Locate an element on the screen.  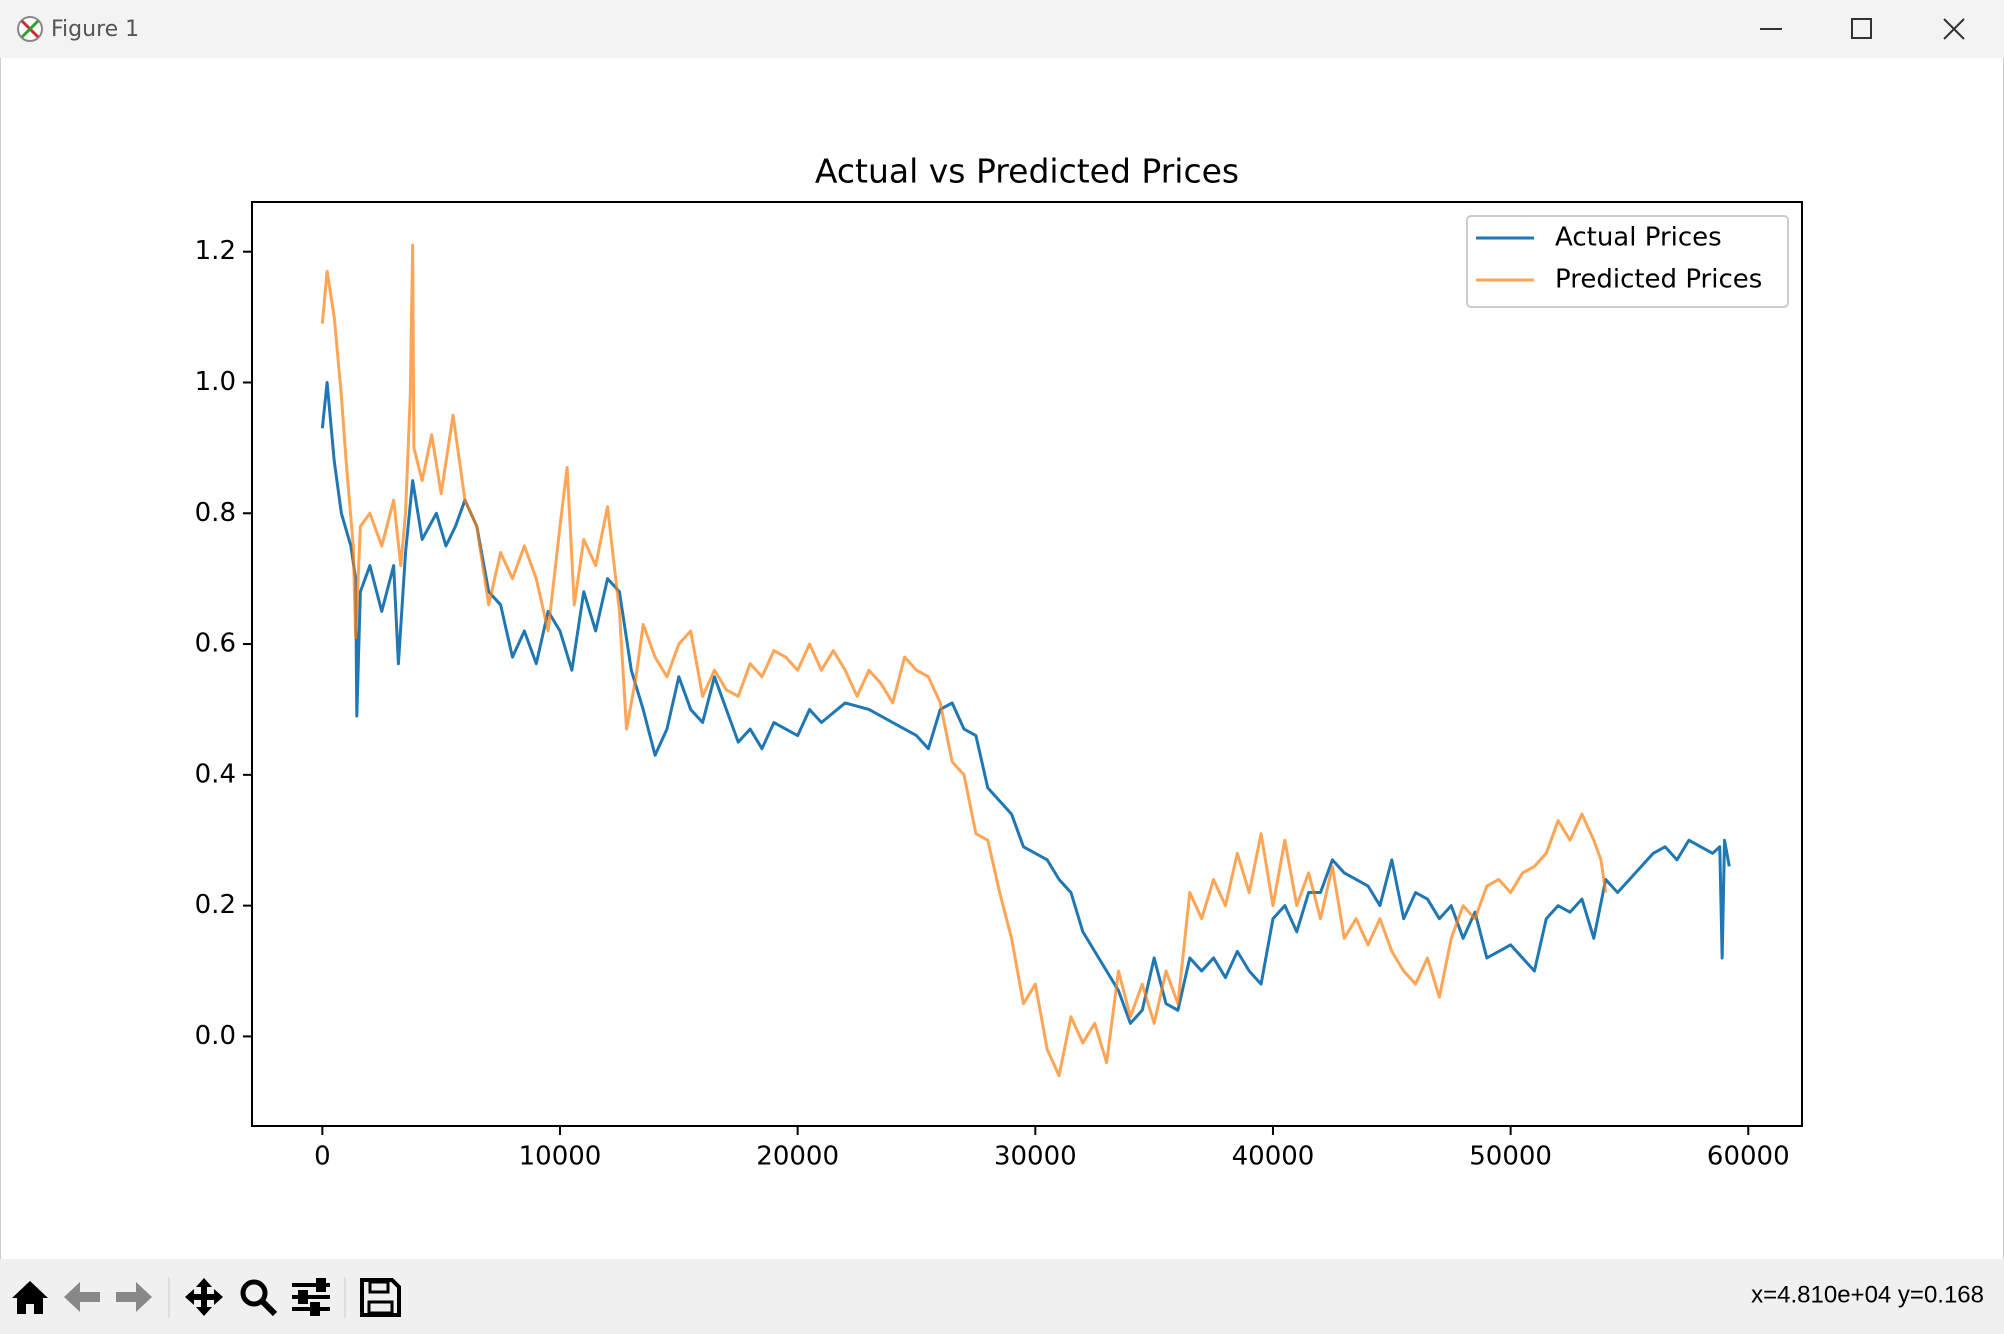
x-tick-label: 0 is located at coordinates (322, 1157).